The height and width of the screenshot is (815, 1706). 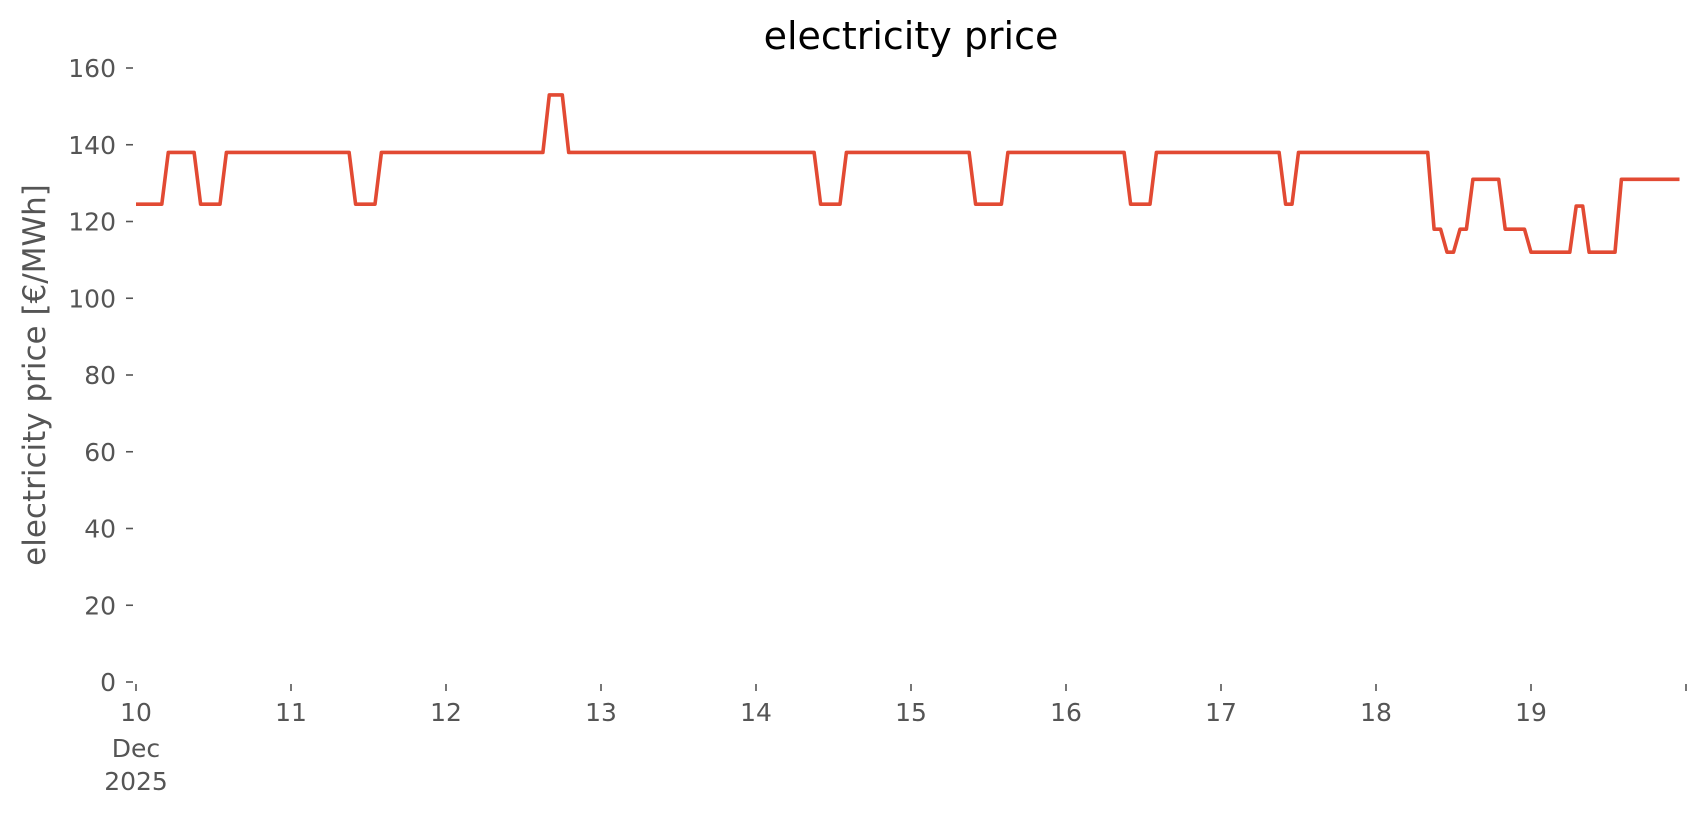 What do you see at coordinates (1376, 712) in the screenshot?
I see `x-tick-label: 18` at bounding box center [1376, 712].